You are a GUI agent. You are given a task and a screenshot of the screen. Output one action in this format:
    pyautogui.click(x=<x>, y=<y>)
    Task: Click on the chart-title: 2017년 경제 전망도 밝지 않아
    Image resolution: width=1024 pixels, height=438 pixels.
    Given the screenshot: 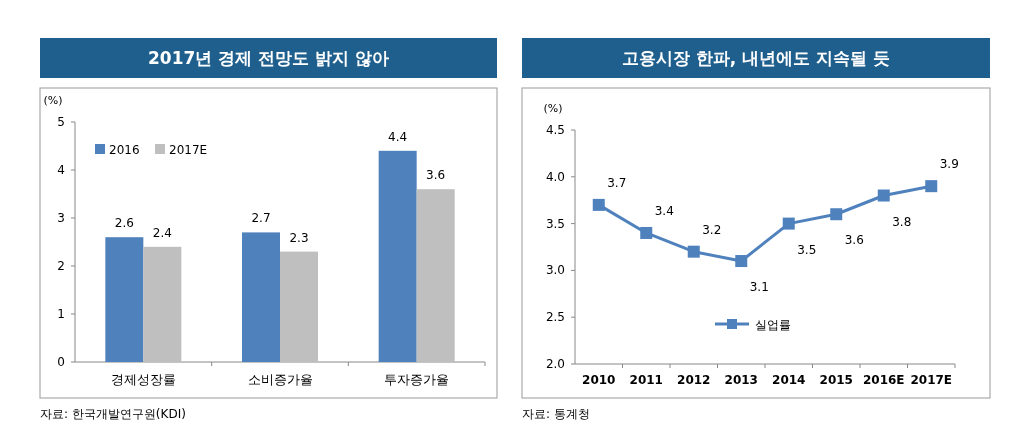 What is the action you would take?
    pyautogui.click(x=268, y=58)
    